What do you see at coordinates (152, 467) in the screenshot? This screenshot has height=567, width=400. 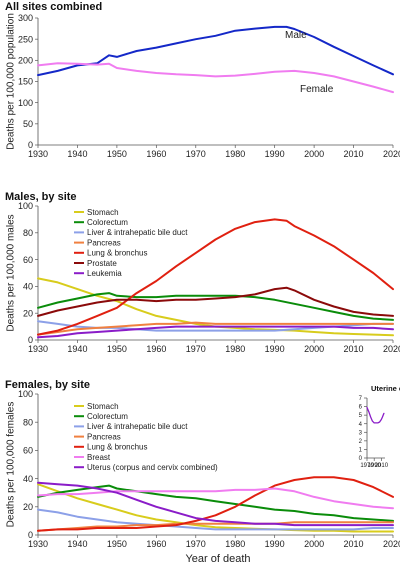 I see `legend-label-uterus-corpus-and-cervix-combined: Uterus (corpus and cervix combined)` at bounding box center [152, 467].